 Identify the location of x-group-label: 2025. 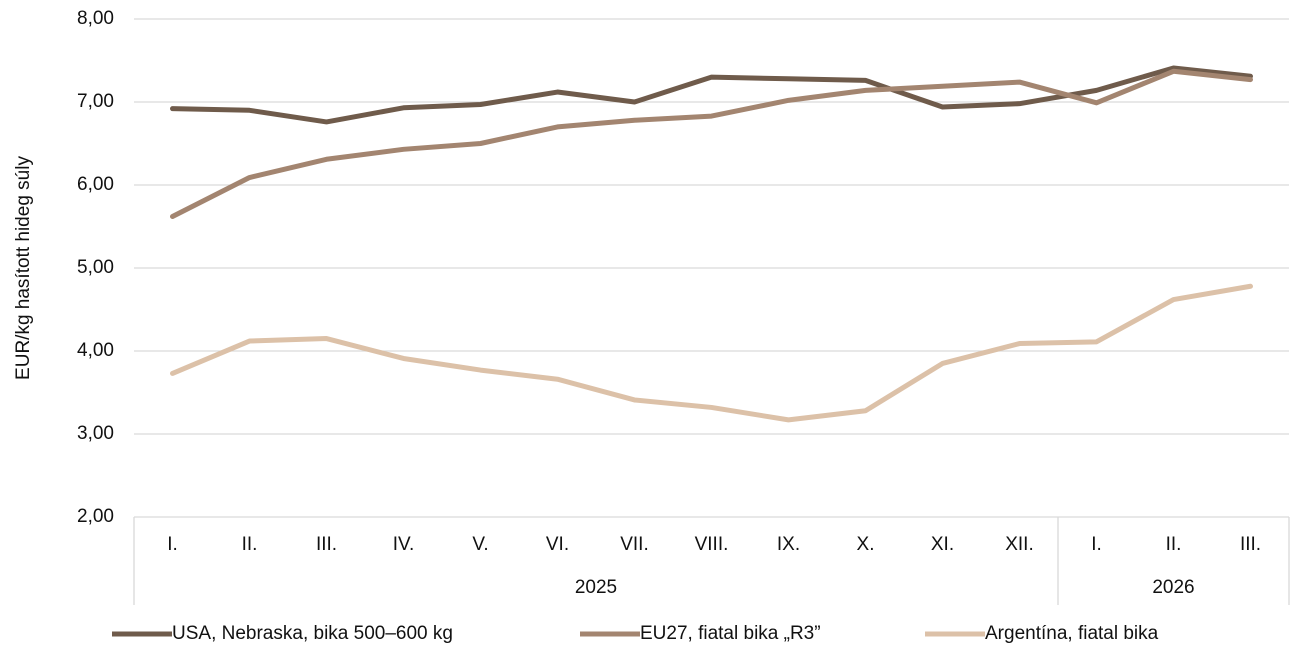
(596, 587).